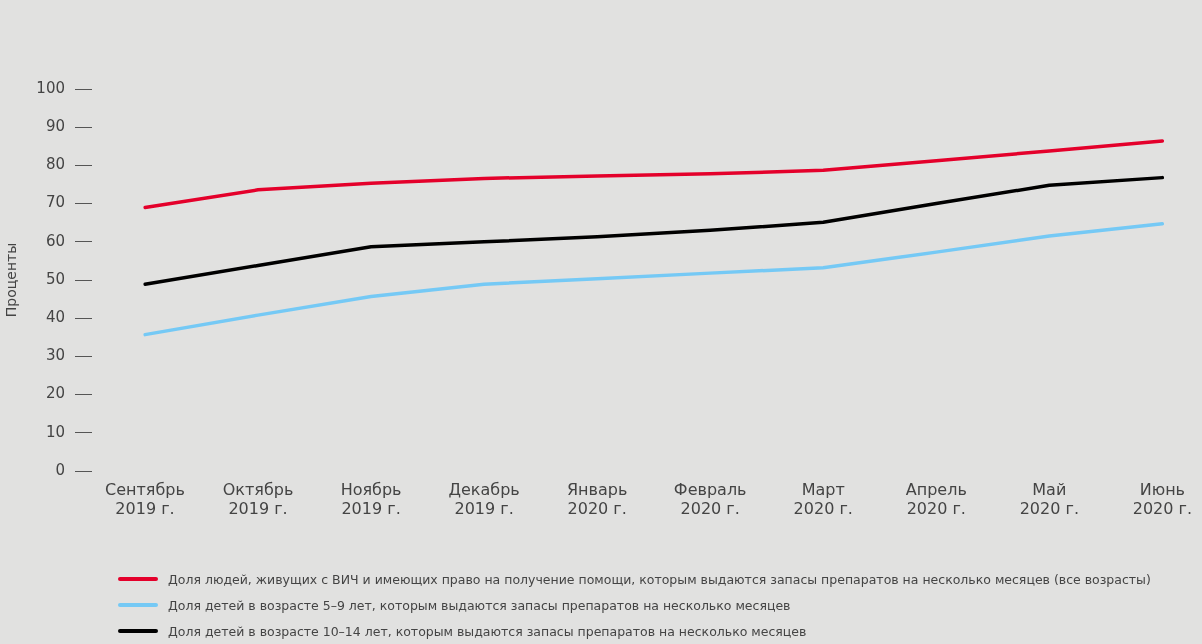  What do you see at coordinates (597, 498) in the screenshot?
I see `x-tick-label: Январь 2020 г.` at bounding box center [597, 498].